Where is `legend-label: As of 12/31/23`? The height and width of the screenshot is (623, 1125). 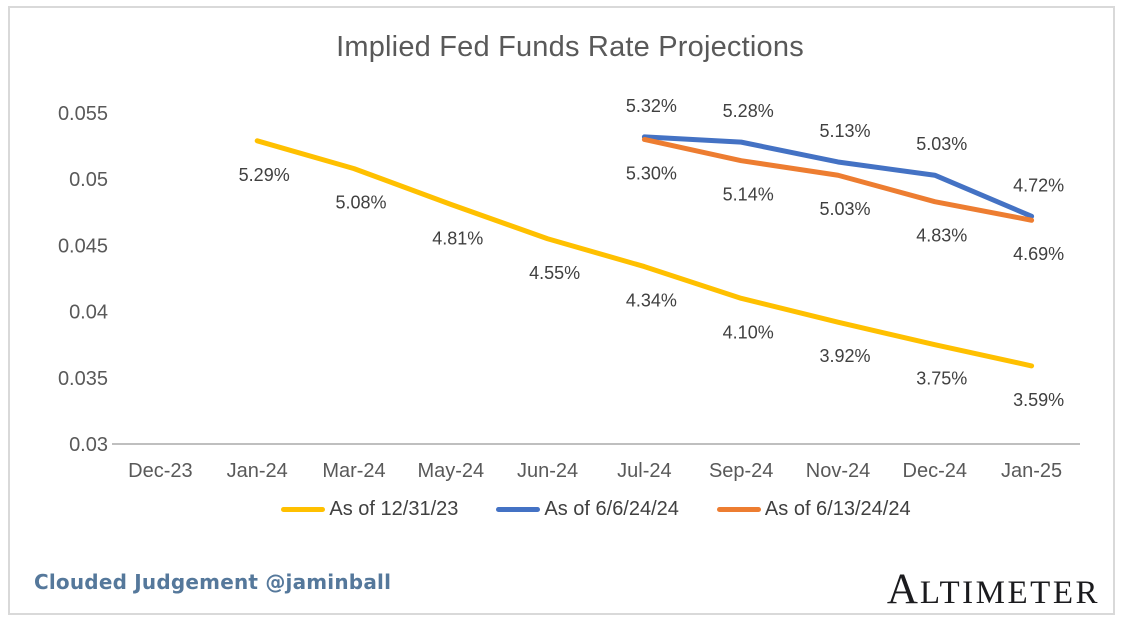 legend-label: As of 12/31/23 is located at coordinates (394, 508).